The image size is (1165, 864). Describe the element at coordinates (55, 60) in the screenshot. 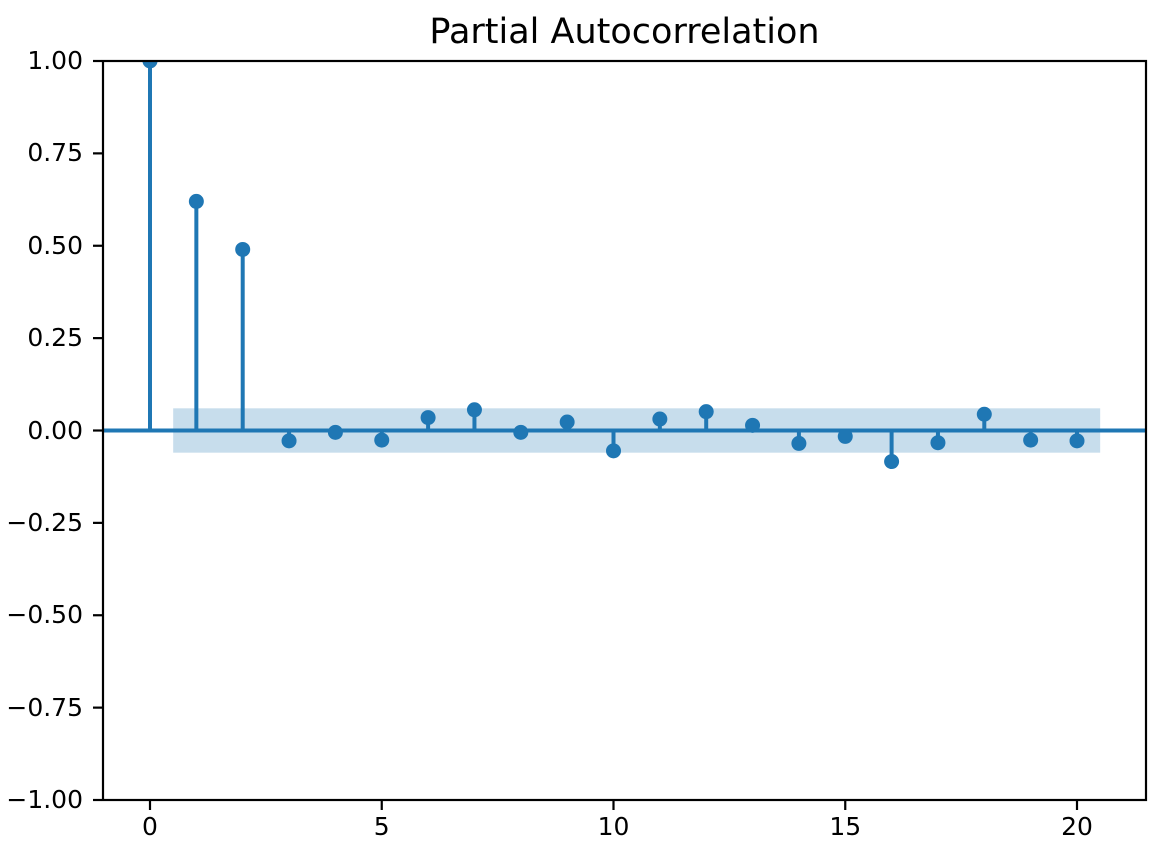

I see `y-axis-tick-label: 1.00` at that location.